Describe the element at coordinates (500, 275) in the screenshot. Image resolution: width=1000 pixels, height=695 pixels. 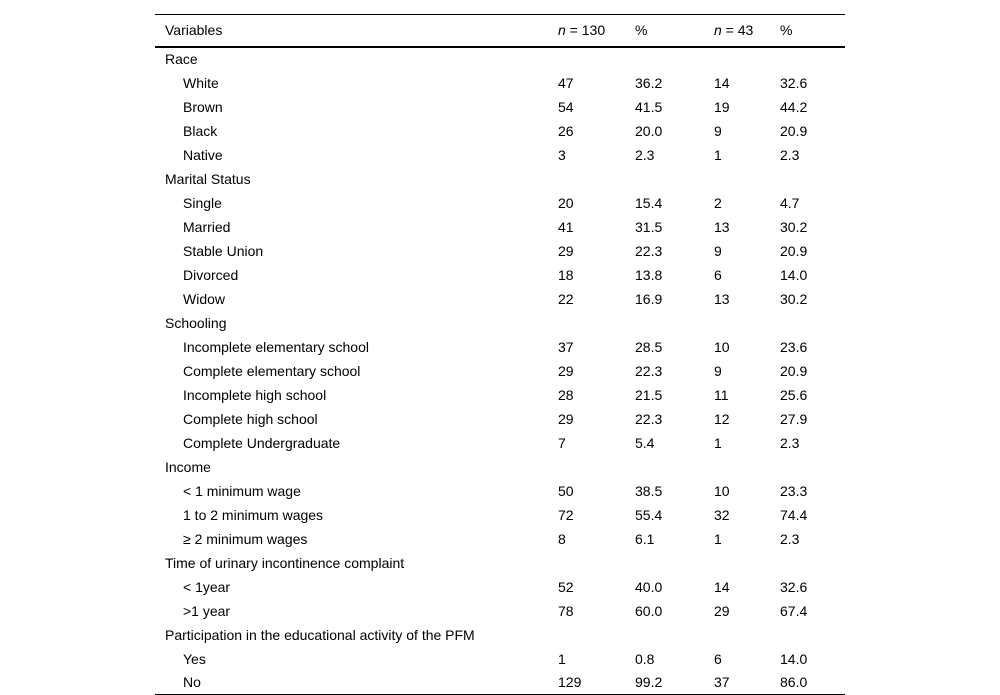
I see `table-row: Divorced 18 13.8 6 14.0` at that location.